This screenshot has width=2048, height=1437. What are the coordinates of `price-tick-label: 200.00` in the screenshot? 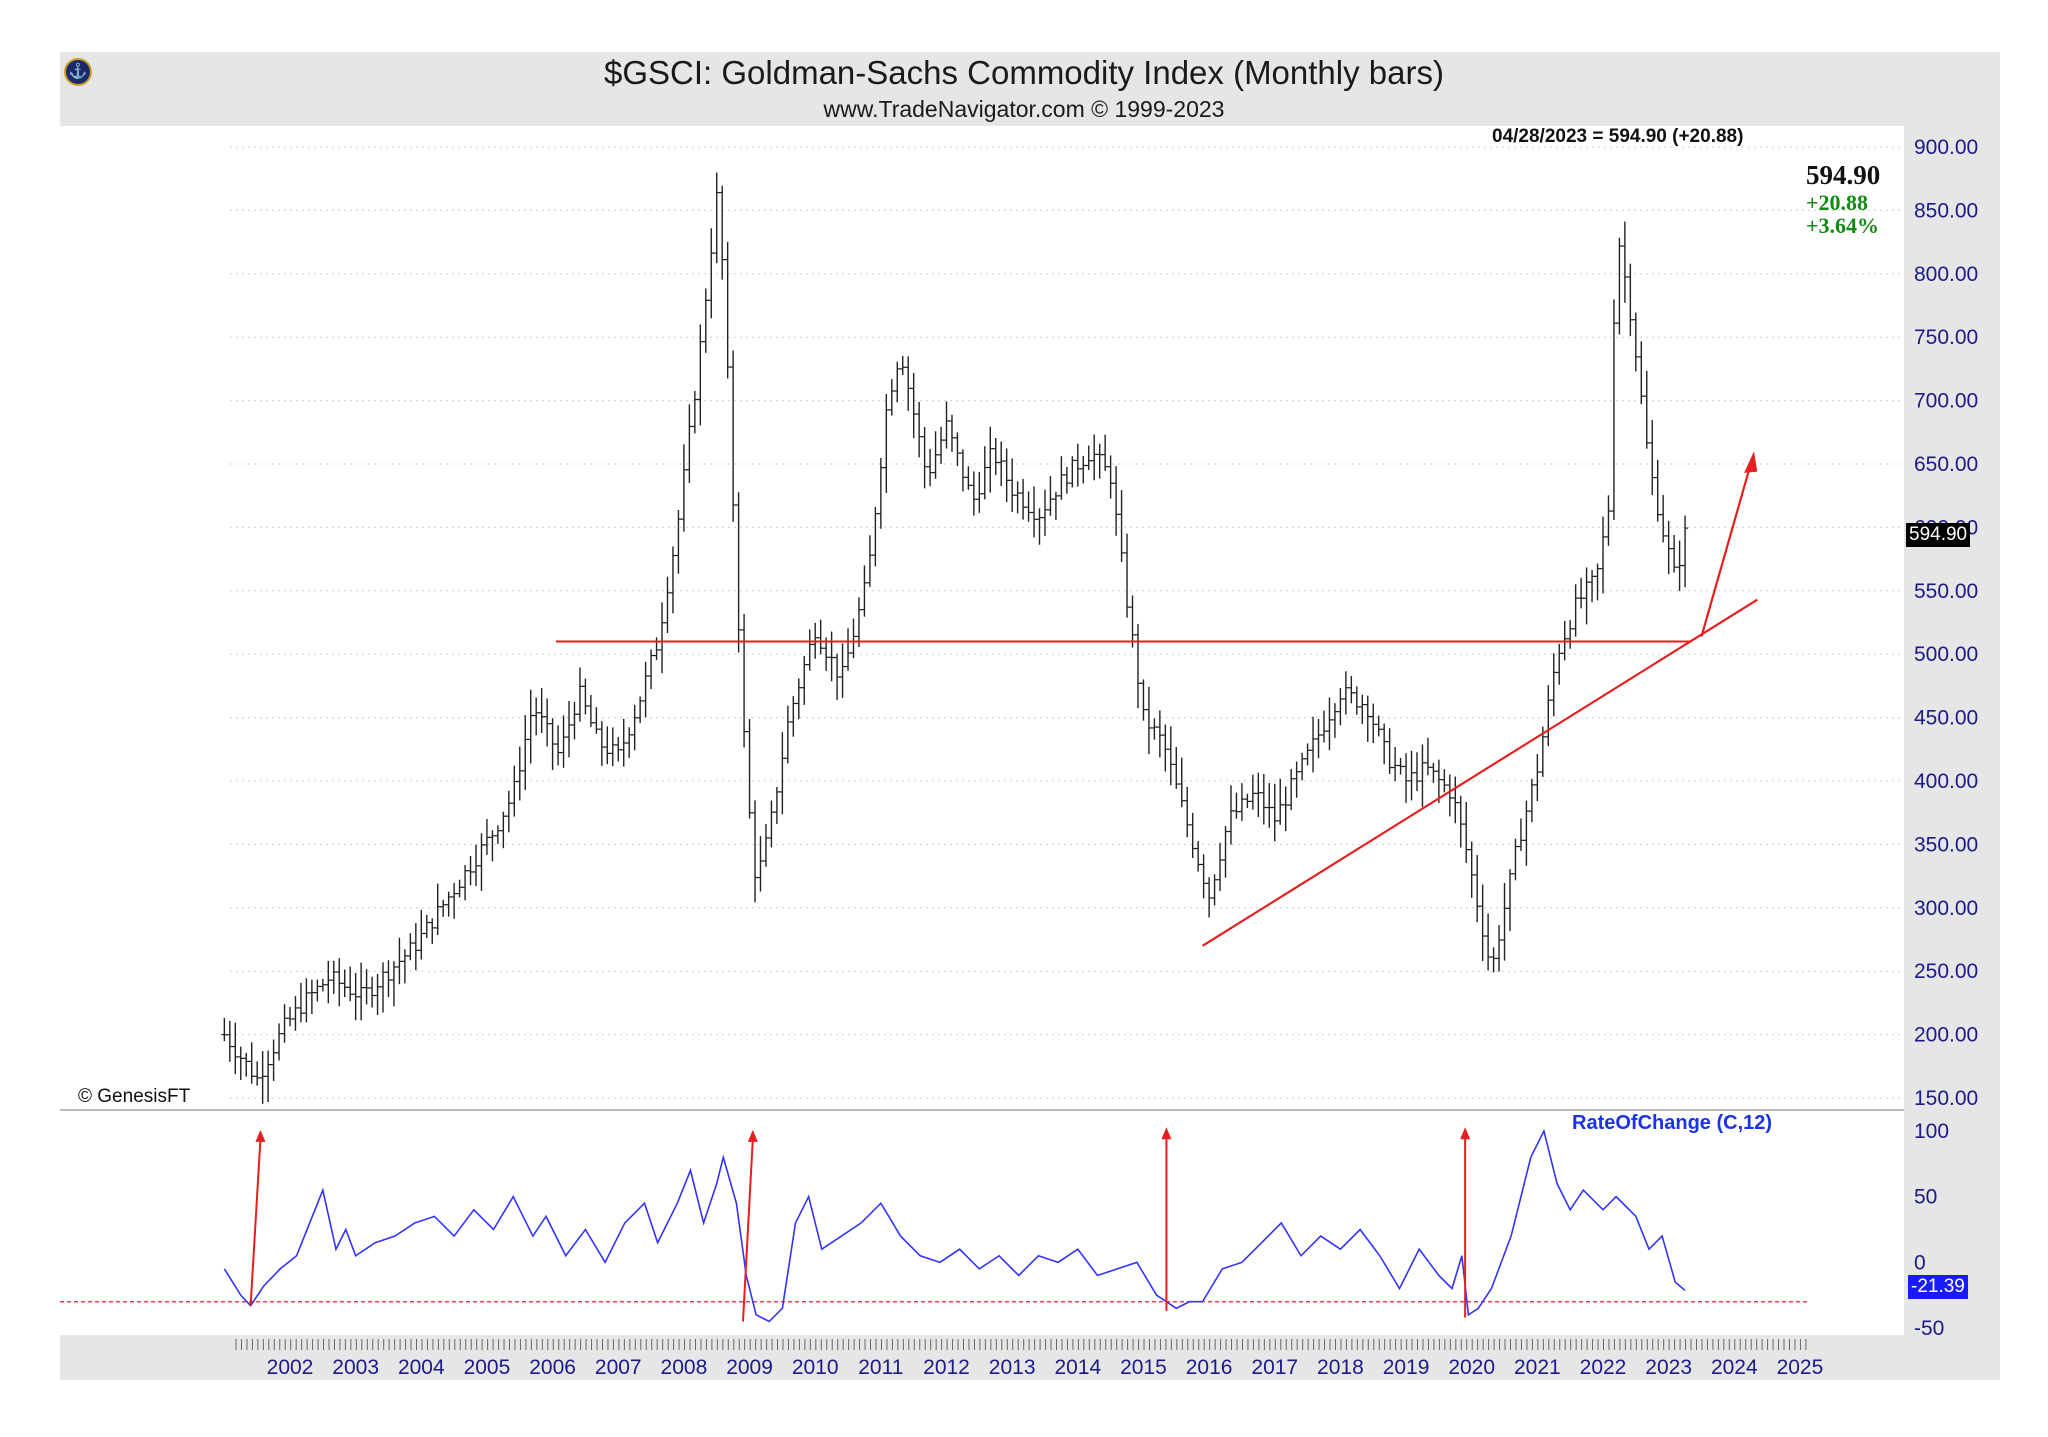 It's located at (1946, 1035).